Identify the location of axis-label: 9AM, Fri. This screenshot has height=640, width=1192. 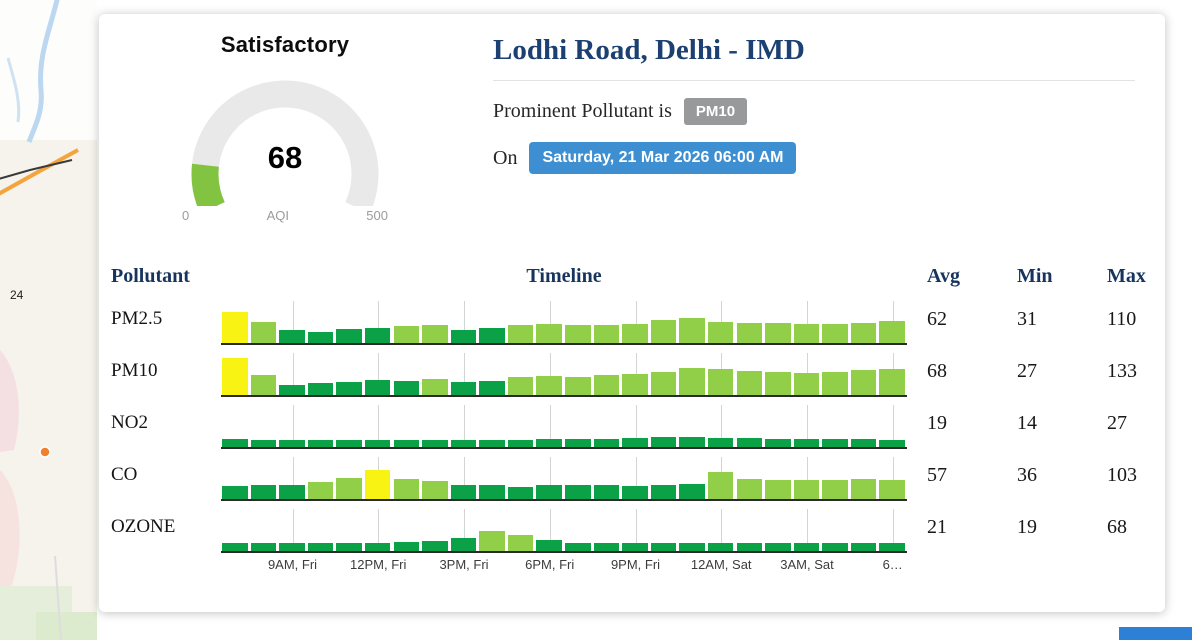
(292, 564).